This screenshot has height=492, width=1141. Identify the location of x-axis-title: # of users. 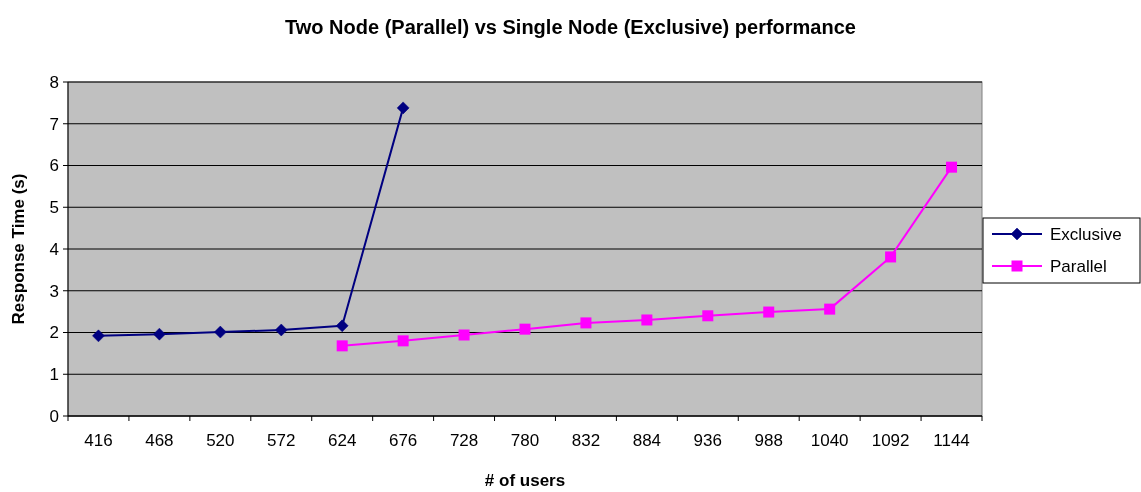
(525, 480).